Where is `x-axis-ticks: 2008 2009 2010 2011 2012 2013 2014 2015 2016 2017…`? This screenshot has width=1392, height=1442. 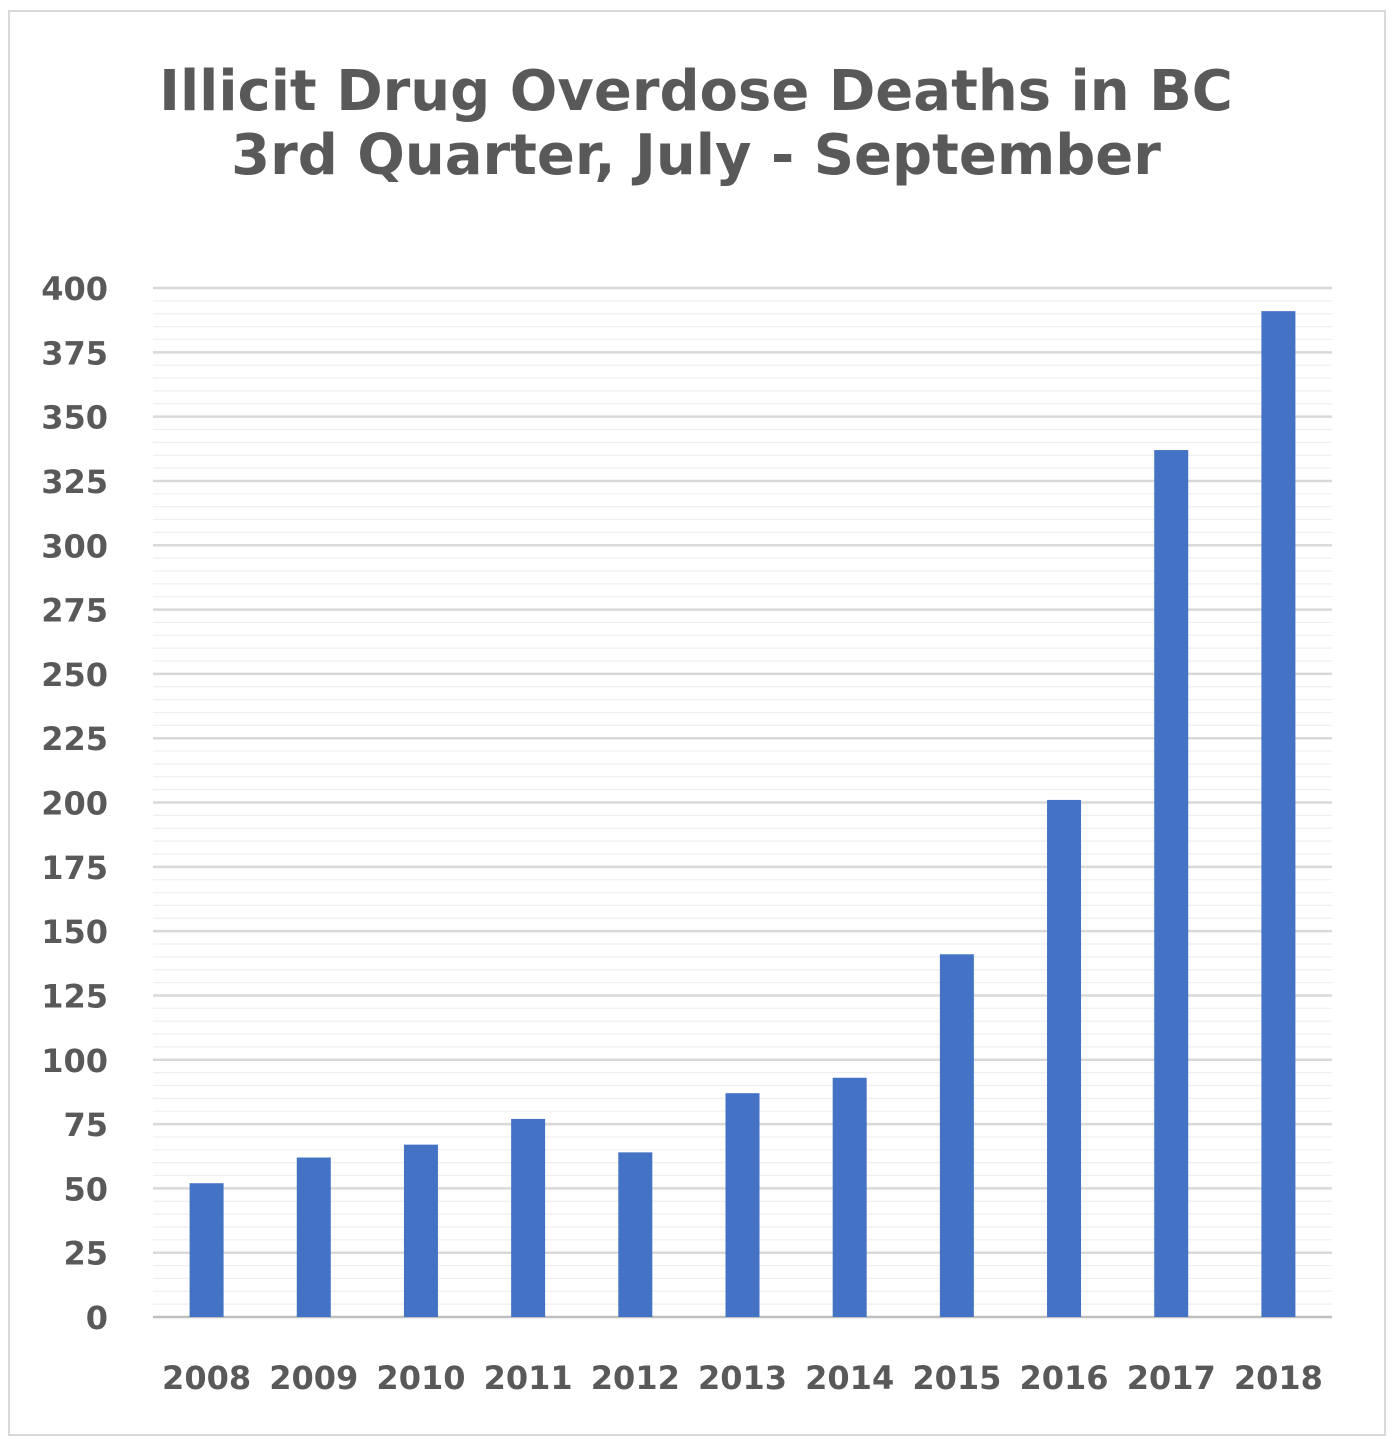
x-axis-ticks: 2008 2009 2010 2011 2012 2013 2014 2015 2016 2017… is located at coordinates (742, 1378).